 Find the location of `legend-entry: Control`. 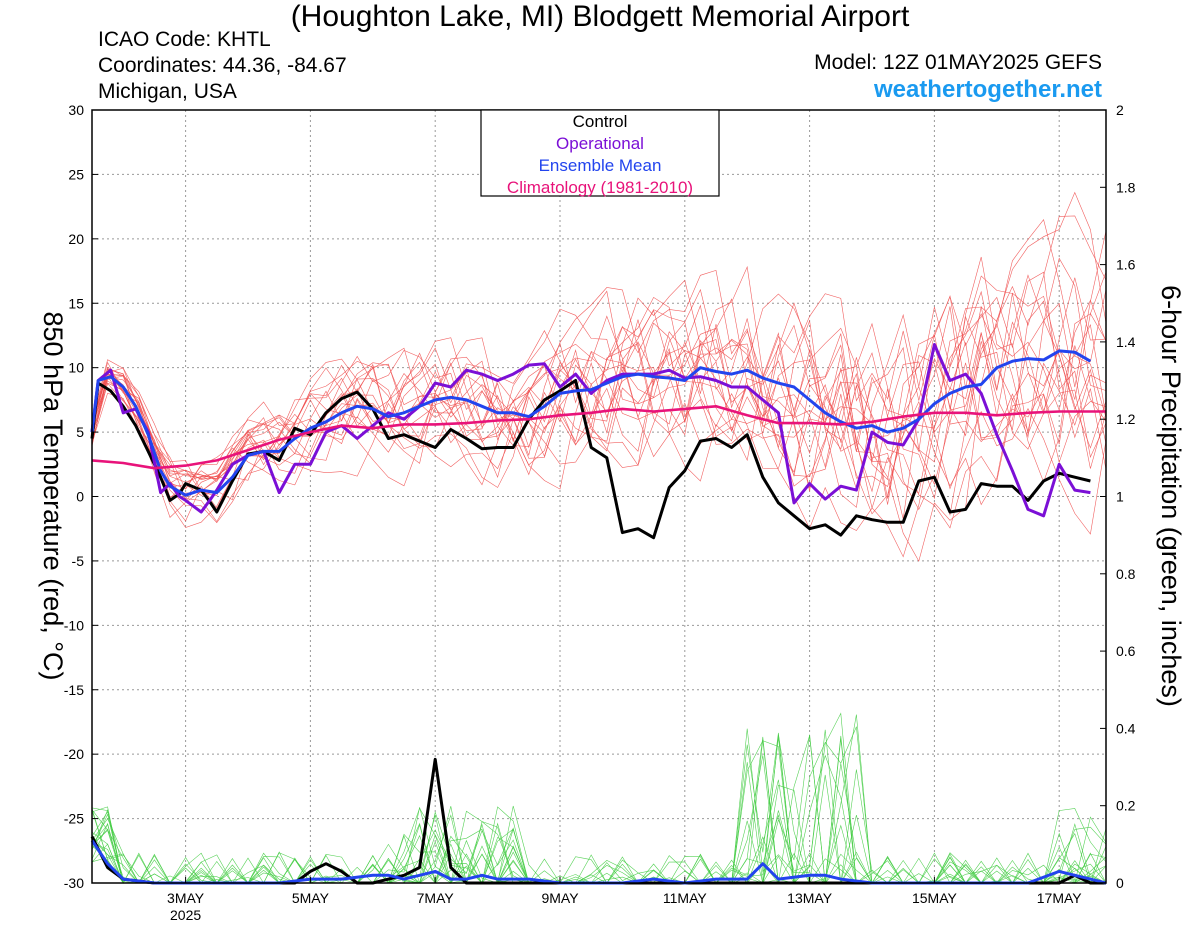

legend-entry: Control is located at coordinates (600, 121).